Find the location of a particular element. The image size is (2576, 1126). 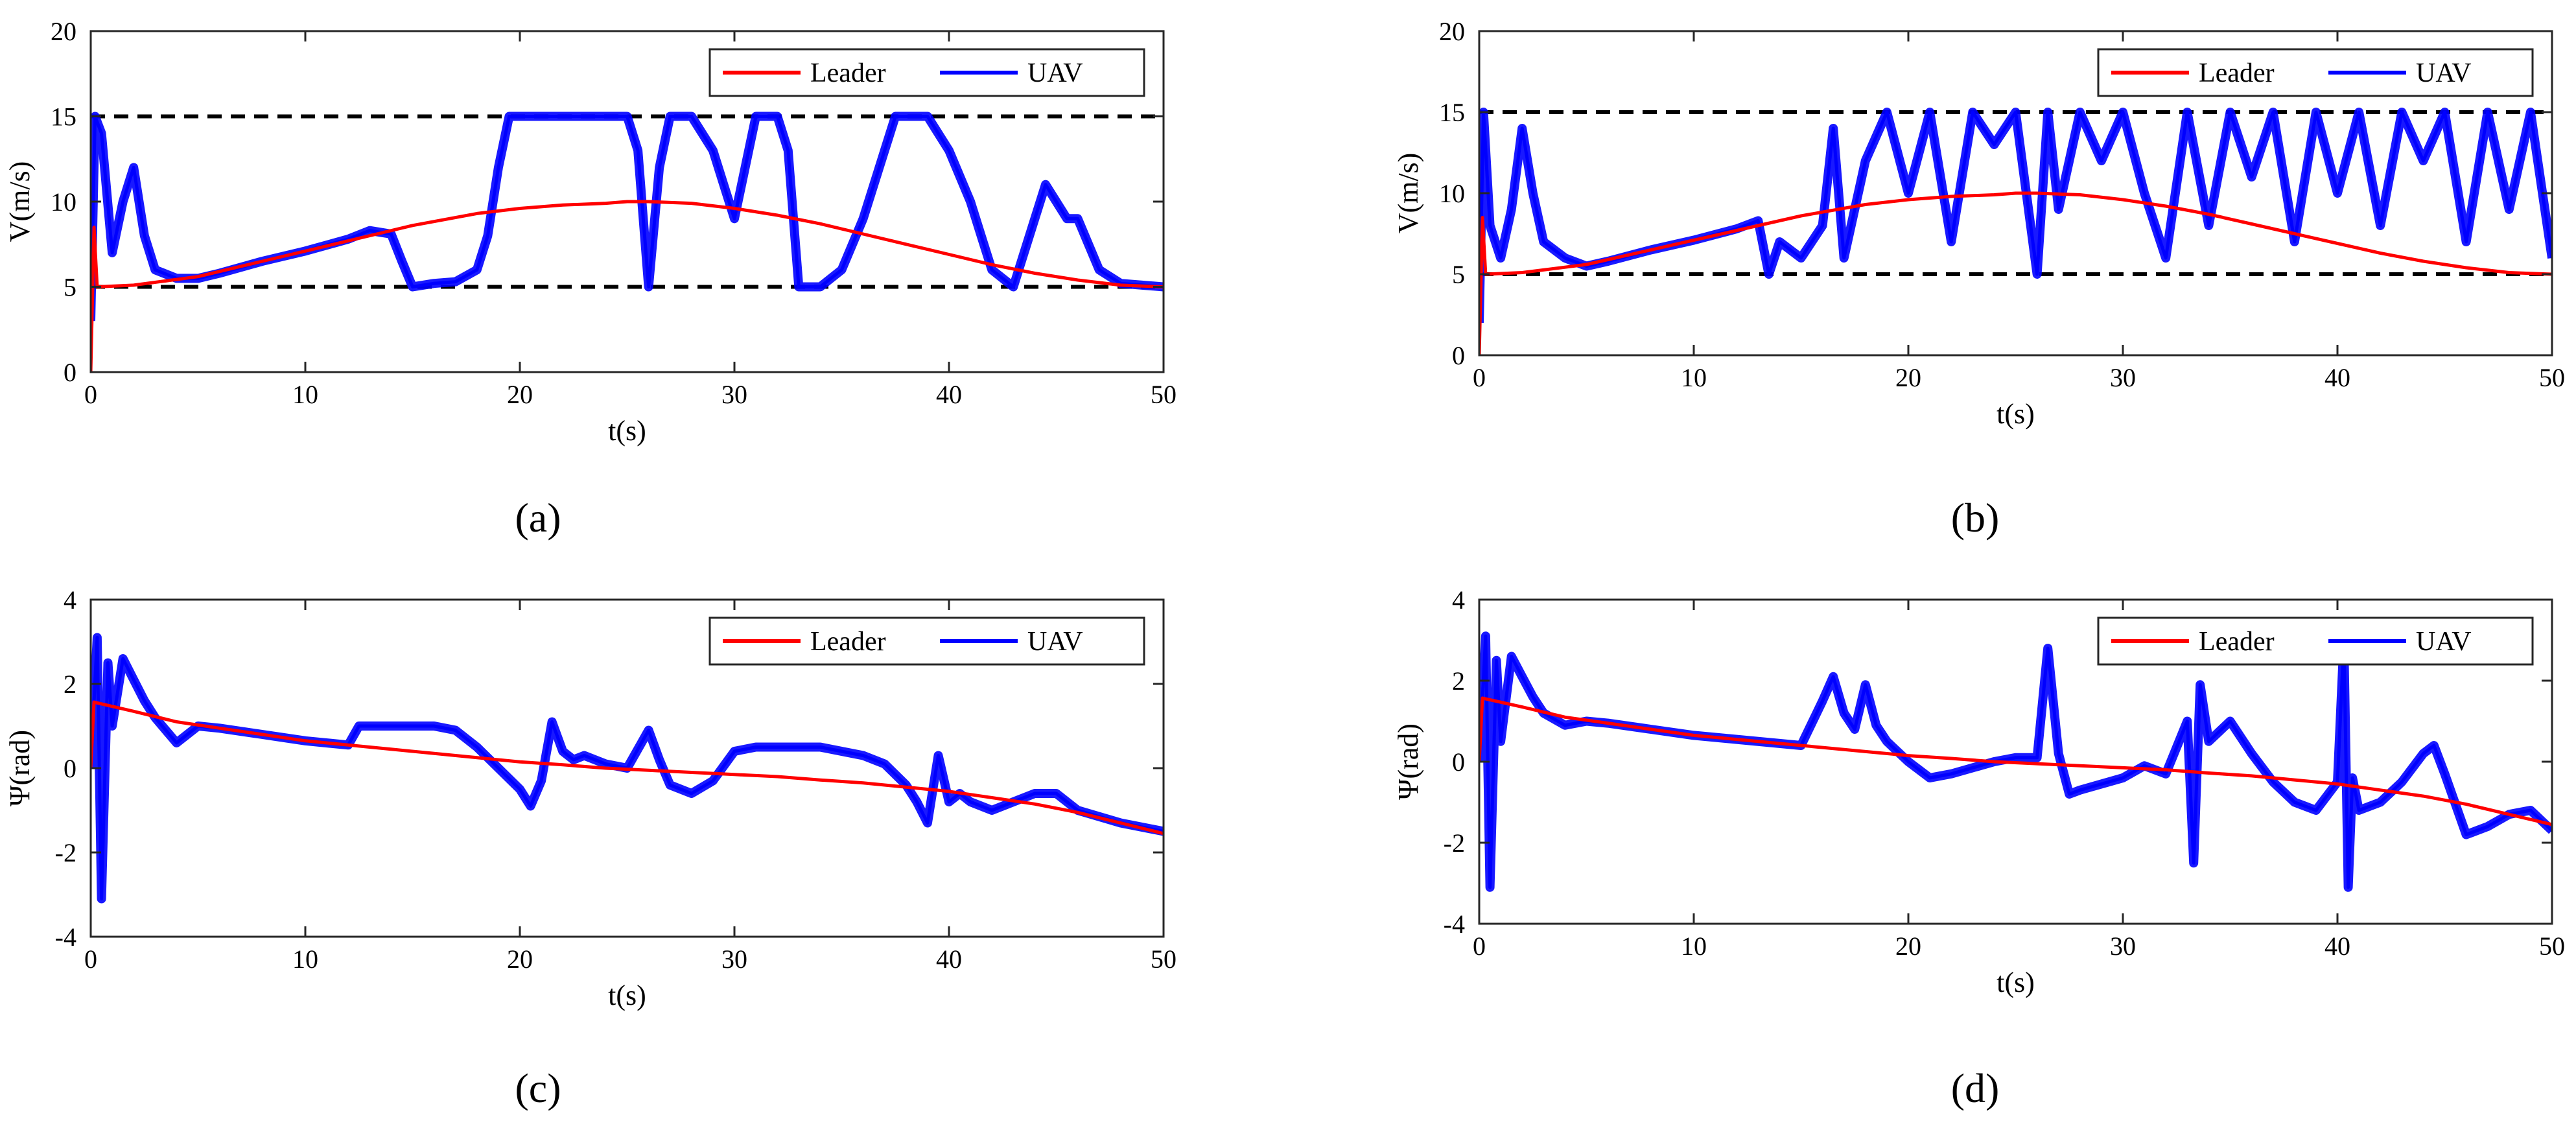

panel-caption: (c) is located at coordinates (538, 1088).